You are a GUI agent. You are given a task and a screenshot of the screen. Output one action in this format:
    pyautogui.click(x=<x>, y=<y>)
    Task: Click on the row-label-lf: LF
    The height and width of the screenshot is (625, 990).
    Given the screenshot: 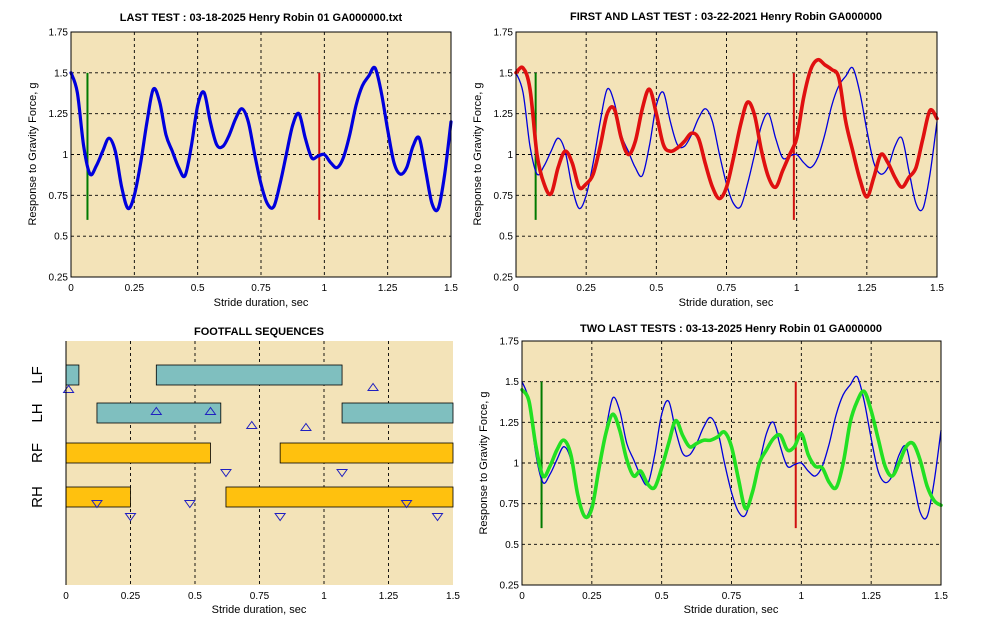 What is the action you would take?
    pyautogui.click(x=37, y=375)
    